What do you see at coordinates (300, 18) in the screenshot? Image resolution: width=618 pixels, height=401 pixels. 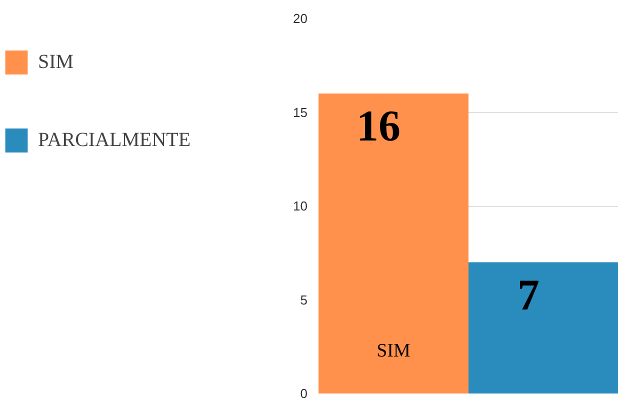 I see `y-tick-label: 20` at bounding box center [300, 18].